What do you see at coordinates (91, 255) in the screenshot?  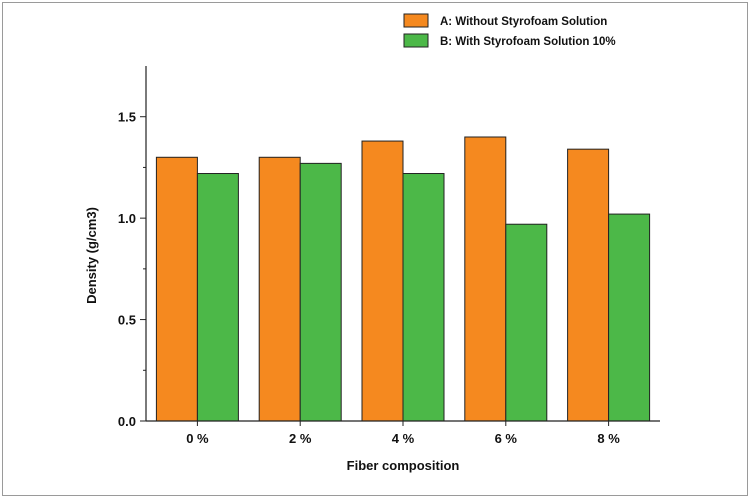 I see `y-axis-title: Density (g/cm3)` at bounding box center [91, 255].